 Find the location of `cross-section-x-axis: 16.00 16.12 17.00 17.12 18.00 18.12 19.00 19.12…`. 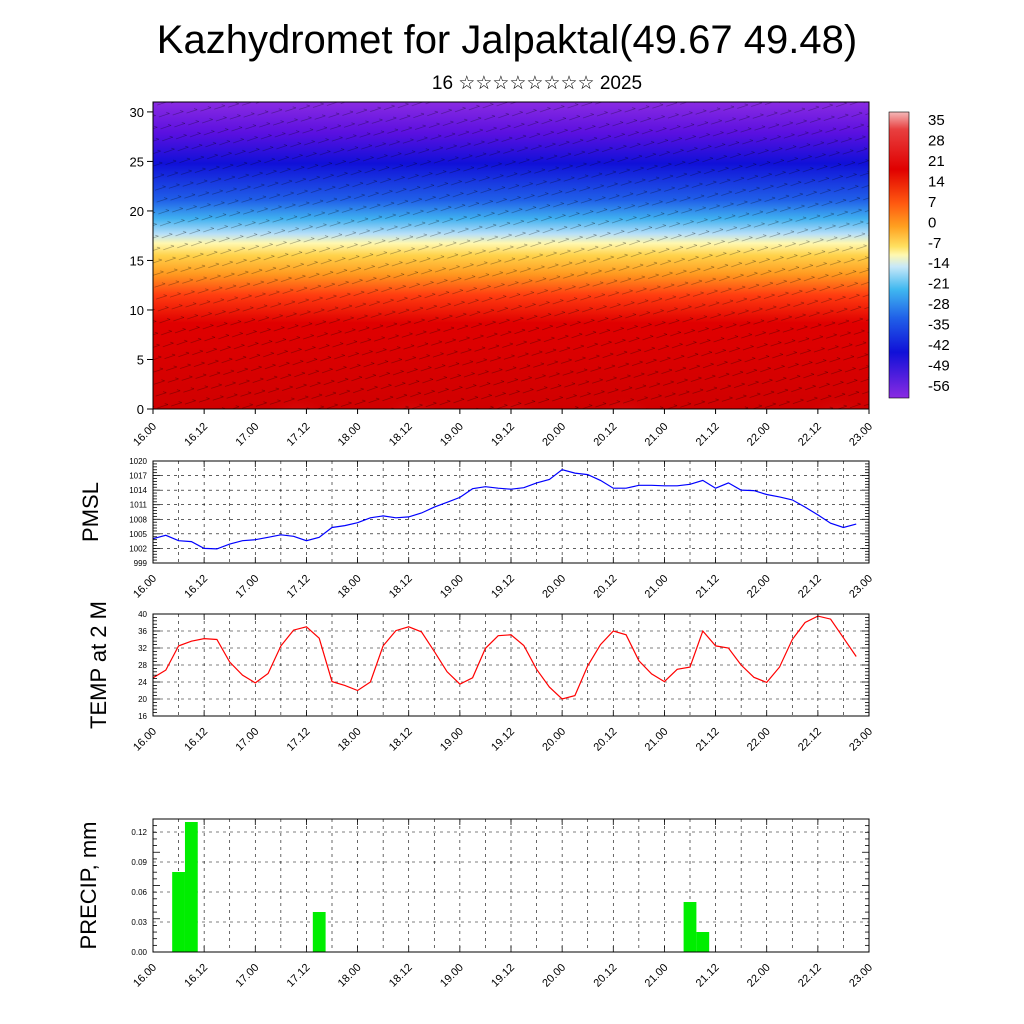

cross-section-x-axis: 16.00 16.12 17.00 17.12 18.00 18.12 19.00 19.12… is located at coordinates (503, 429).